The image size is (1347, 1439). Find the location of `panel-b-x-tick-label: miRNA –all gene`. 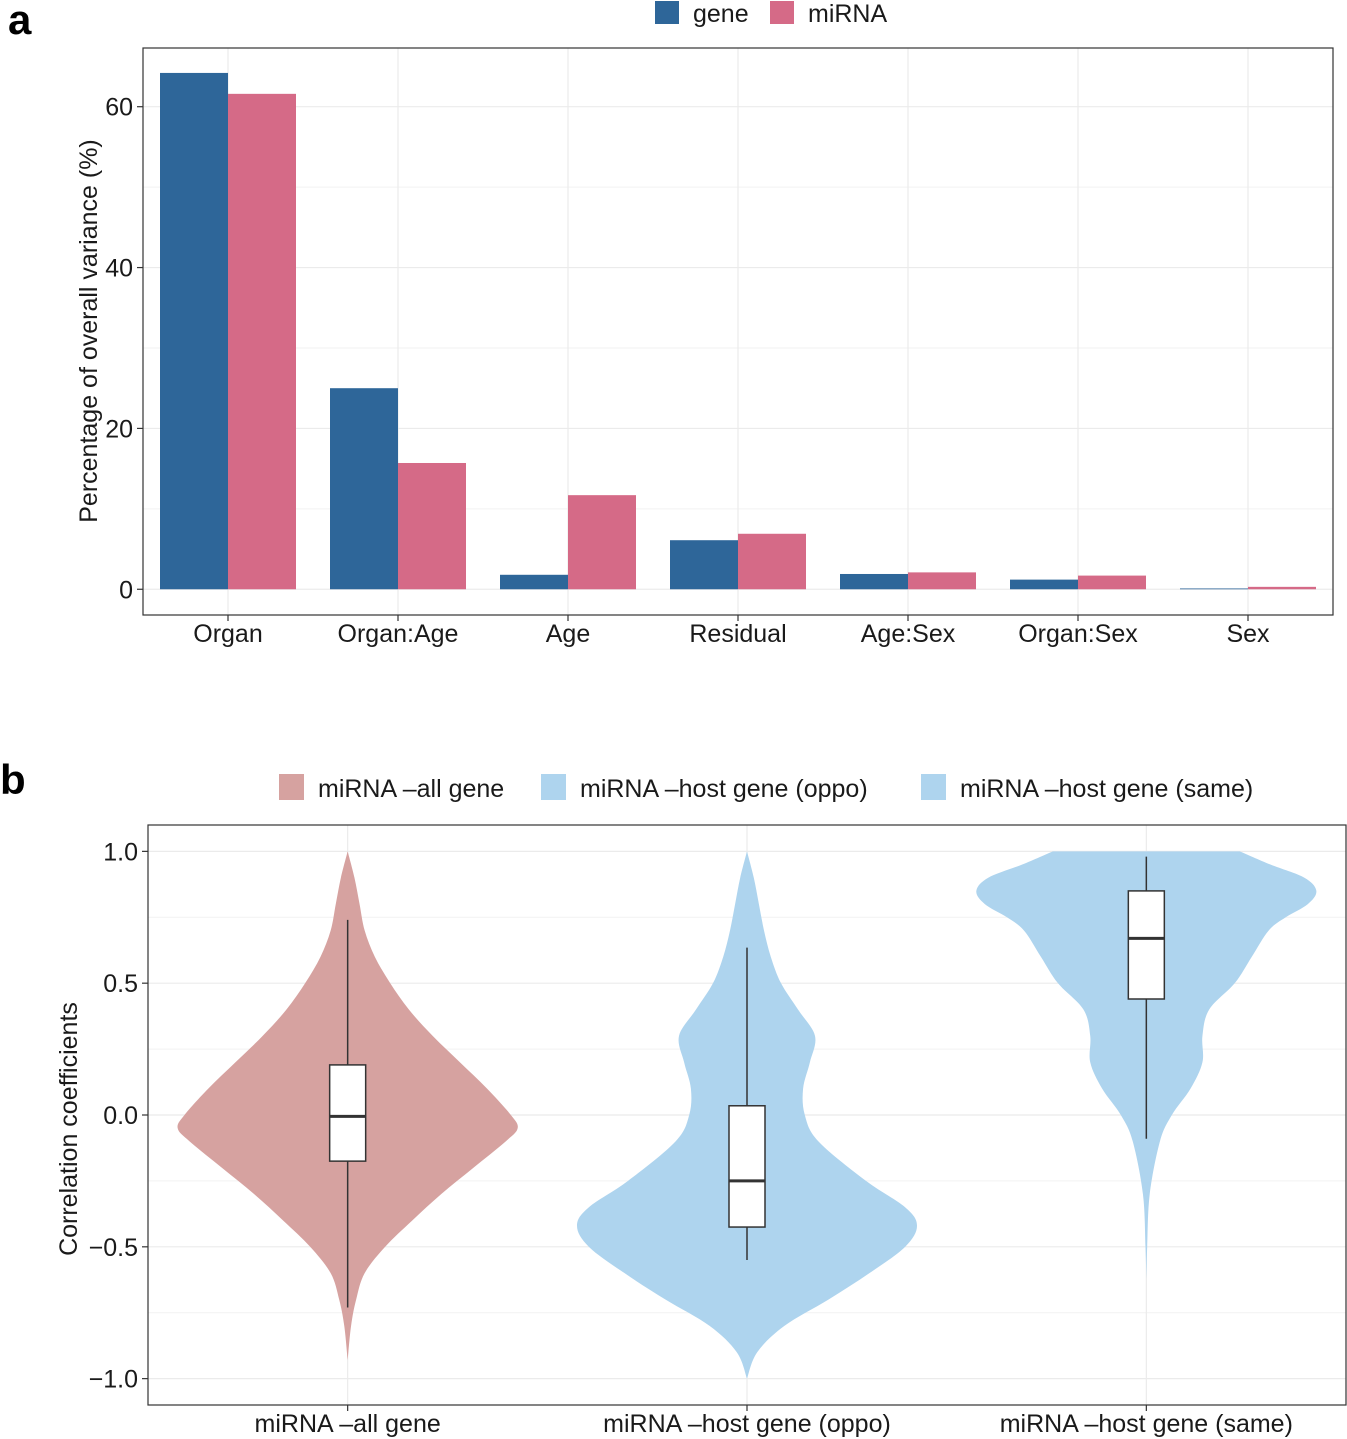

panel-b-x-tick-label: miRNA –all gene is located at coordinates (348, 1424).